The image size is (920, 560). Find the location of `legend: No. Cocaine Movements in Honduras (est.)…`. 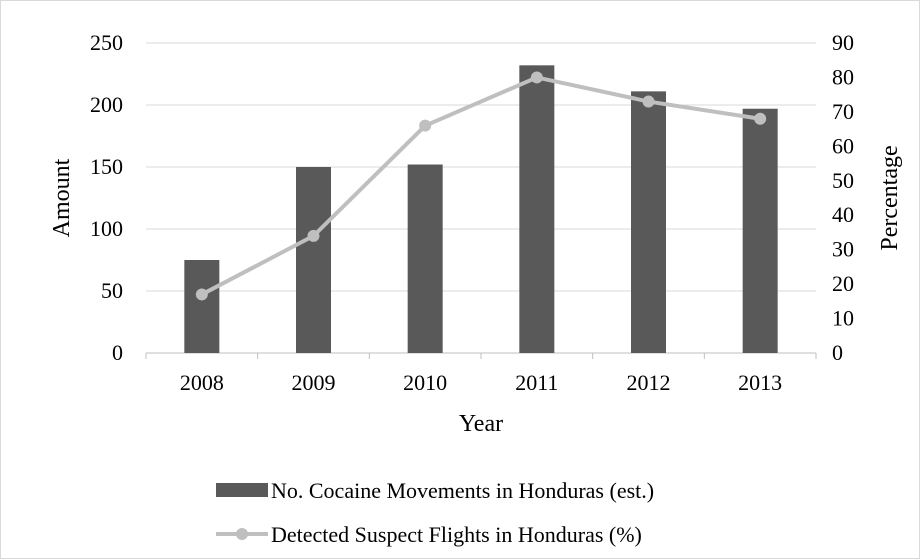

legend: No. Cocaine Movements in Honduras (est.)… is located at coordinates (435, 512).